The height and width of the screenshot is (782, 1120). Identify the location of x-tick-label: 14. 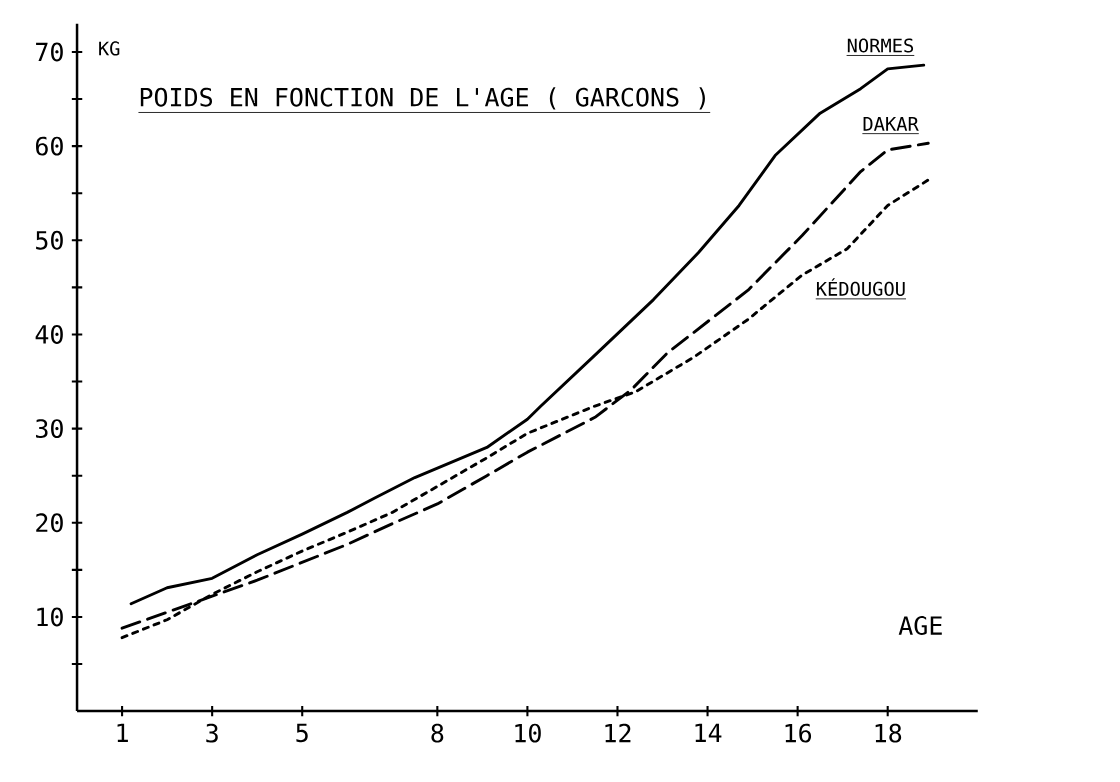
(708, 732).